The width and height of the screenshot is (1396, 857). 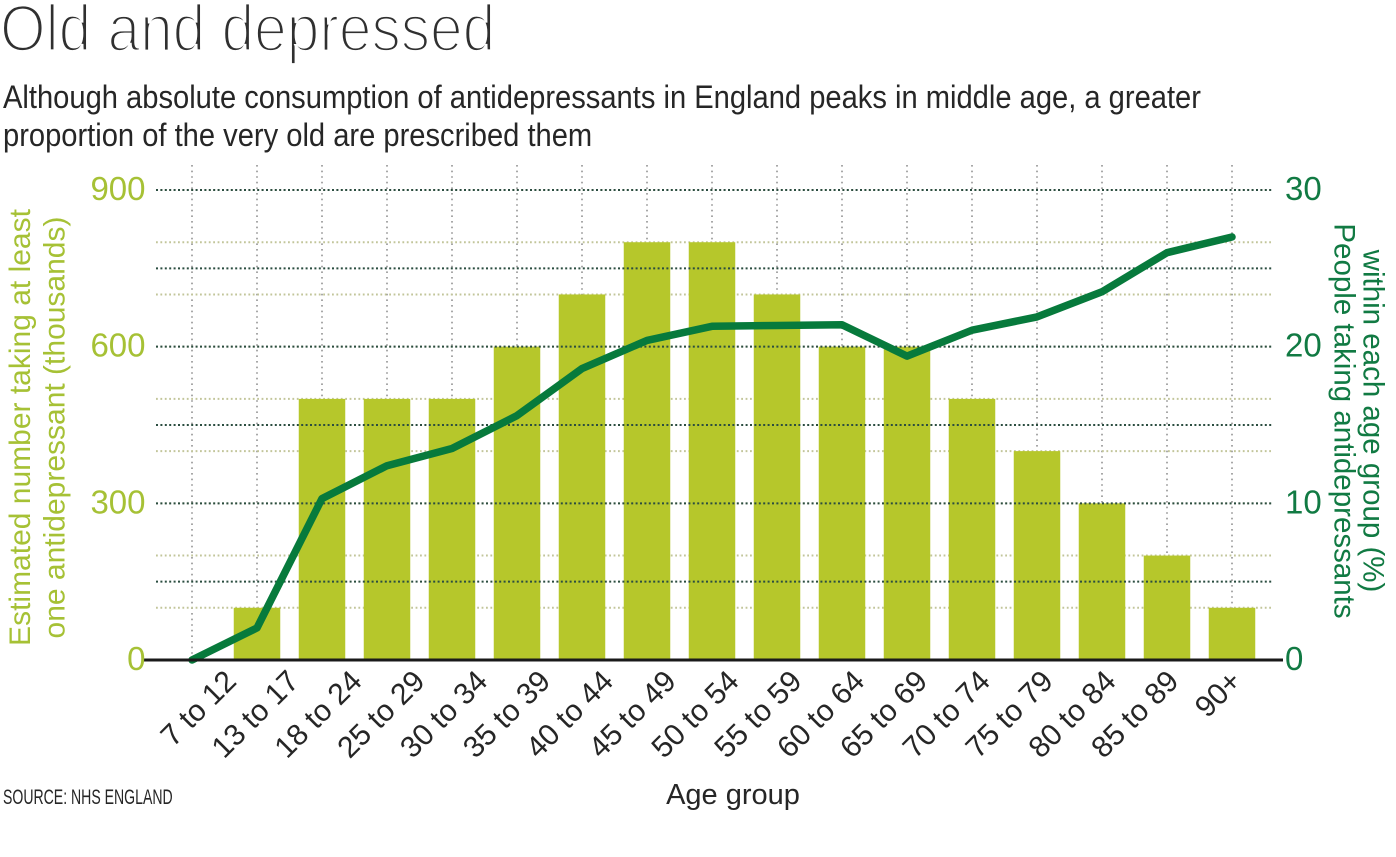 I want to click on svg-text: 300, so click(x=117, y=501).